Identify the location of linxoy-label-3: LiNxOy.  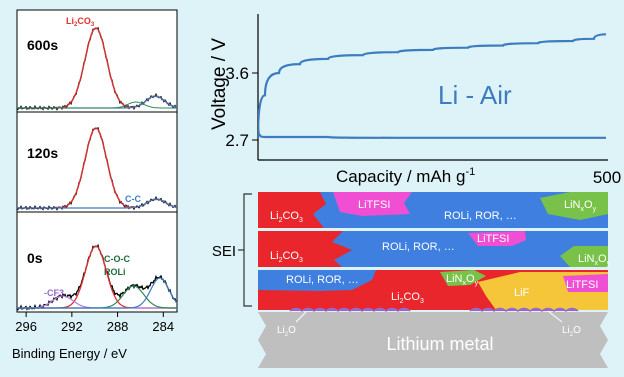
(462, 280).